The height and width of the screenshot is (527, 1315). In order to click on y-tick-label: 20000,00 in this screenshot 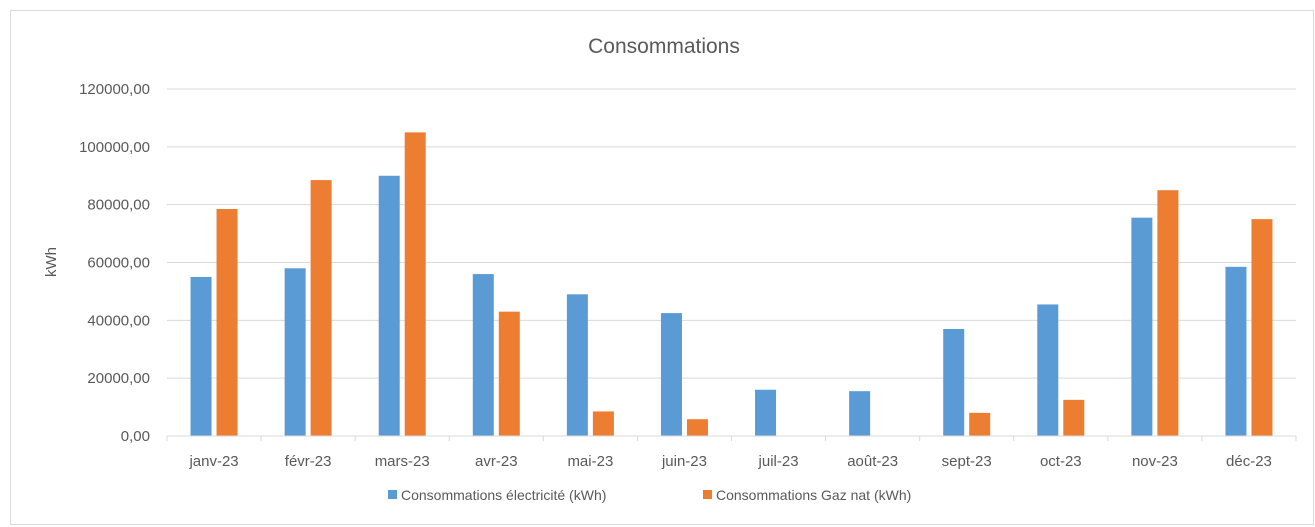, I will do `click(118, 378)`.